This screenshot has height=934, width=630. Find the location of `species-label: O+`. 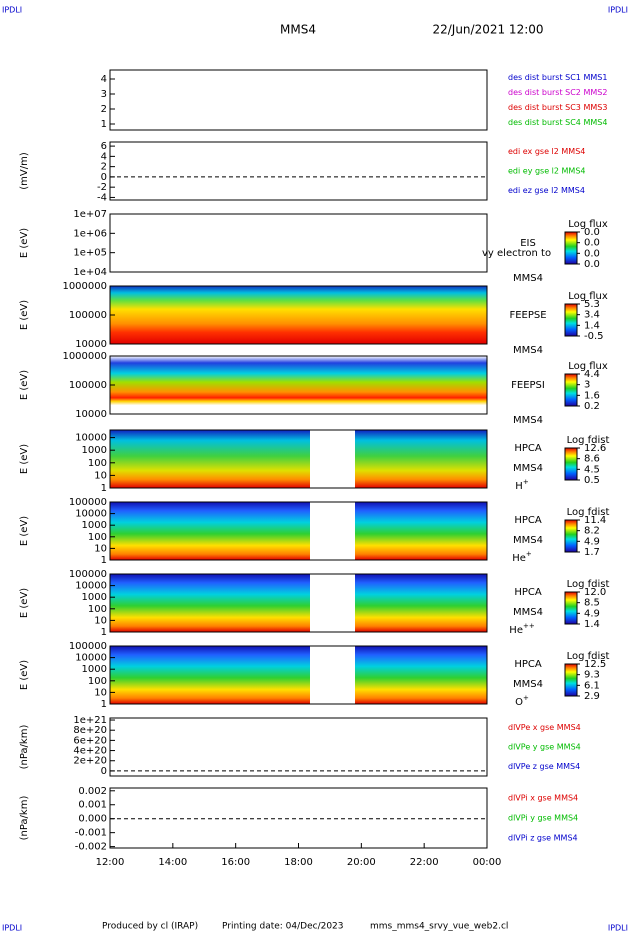

species-label: O+ is located at coordinates (522, 701).